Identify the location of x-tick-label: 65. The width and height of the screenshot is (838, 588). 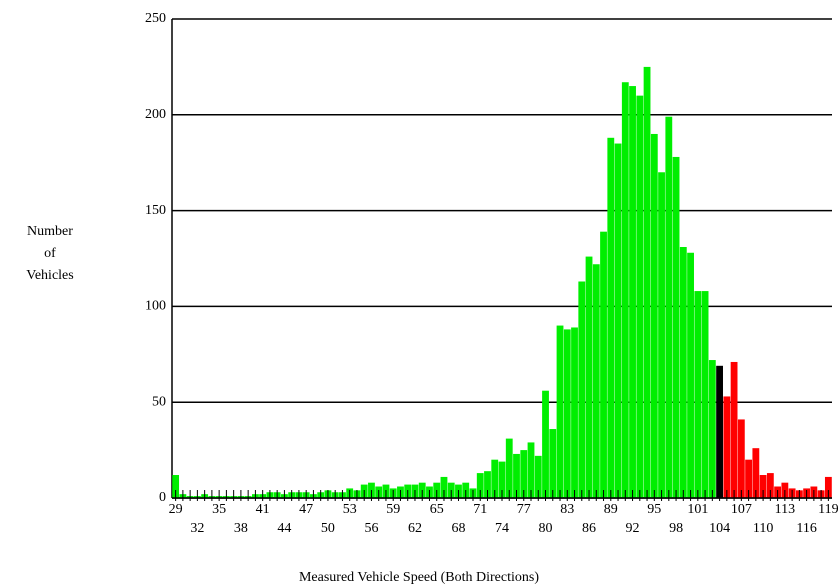
(437, 509).